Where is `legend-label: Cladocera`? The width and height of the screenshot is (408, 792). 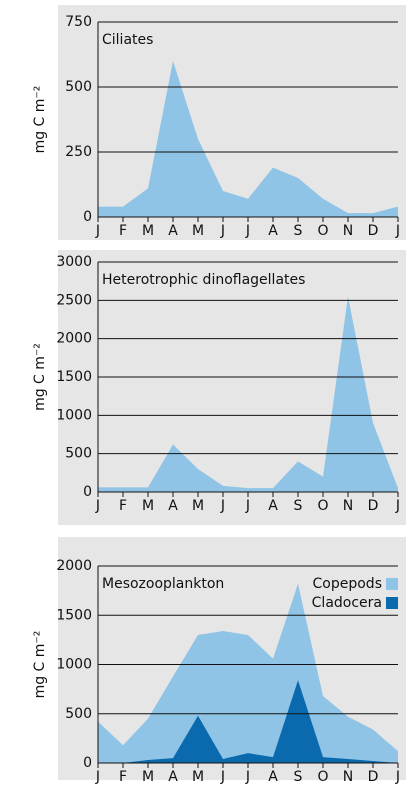 legend-label: Cladocera is located at coordinates (347, 603).